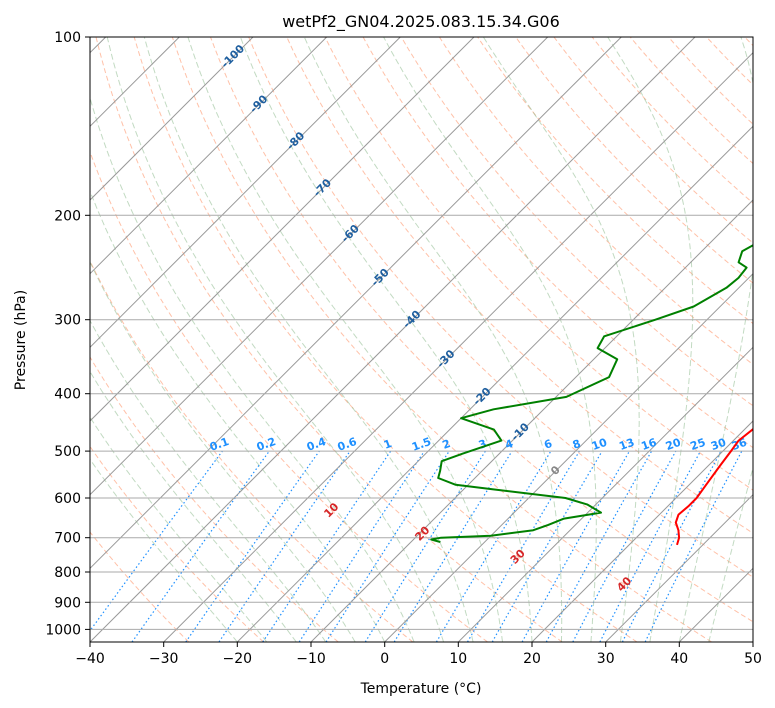 The width and height of the screenshot is (775, 708). Describe the element at coordinates (421, 444) in the screenshot. I see `mixing-ratio-label: 1.5` at that location.